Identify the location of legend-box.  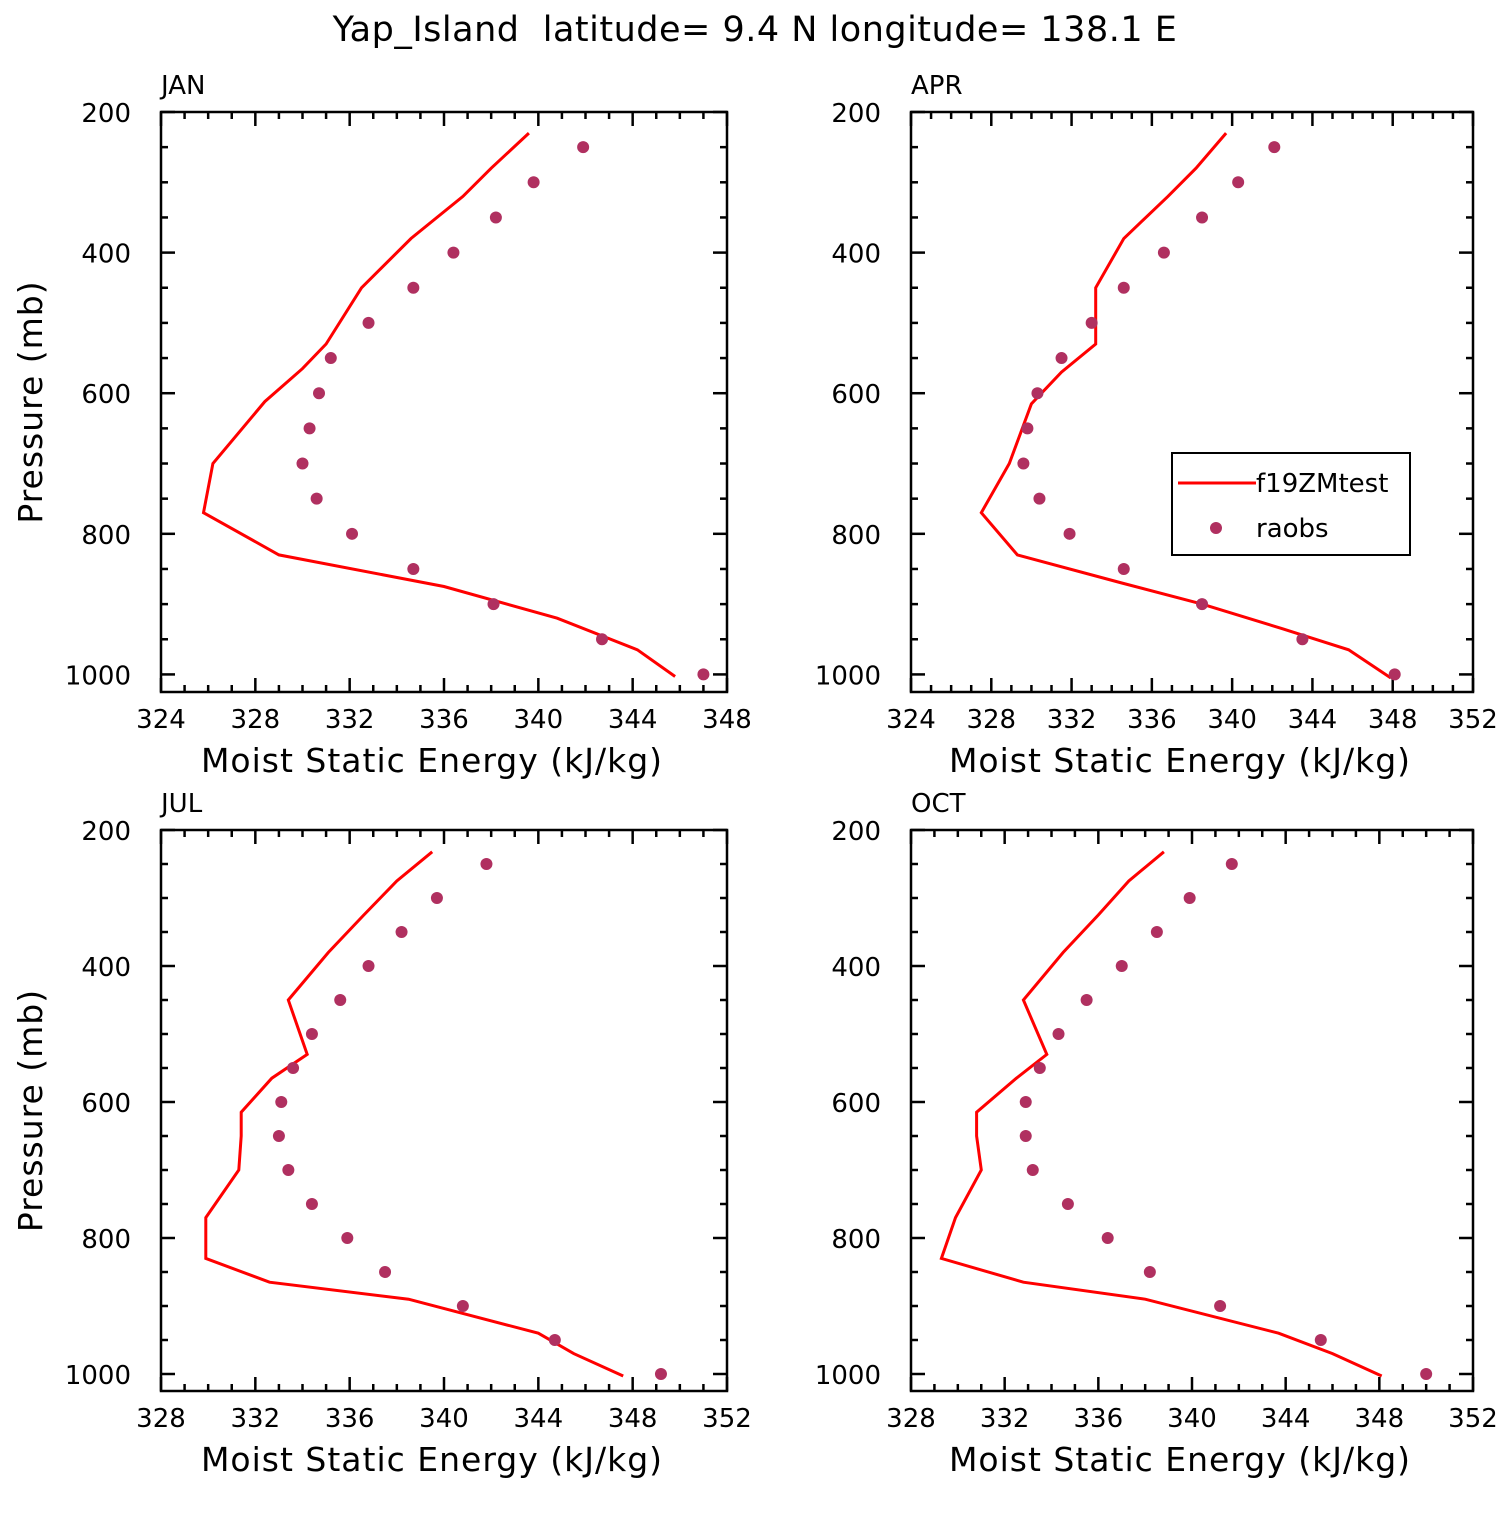
(1291, 504).